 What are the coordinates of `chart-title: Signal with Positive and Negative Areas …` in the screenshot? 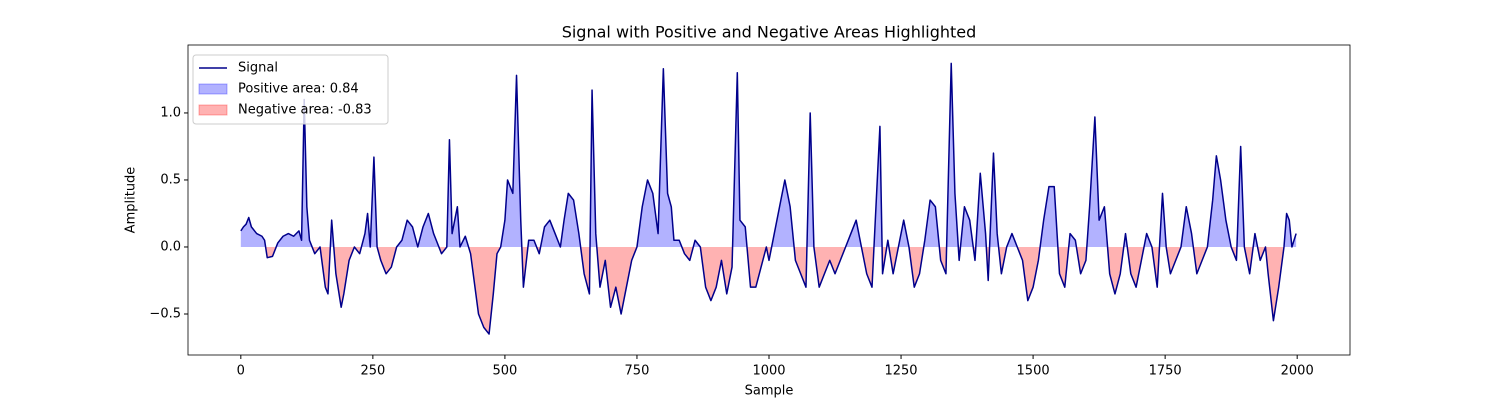 It's located at (769, 32).